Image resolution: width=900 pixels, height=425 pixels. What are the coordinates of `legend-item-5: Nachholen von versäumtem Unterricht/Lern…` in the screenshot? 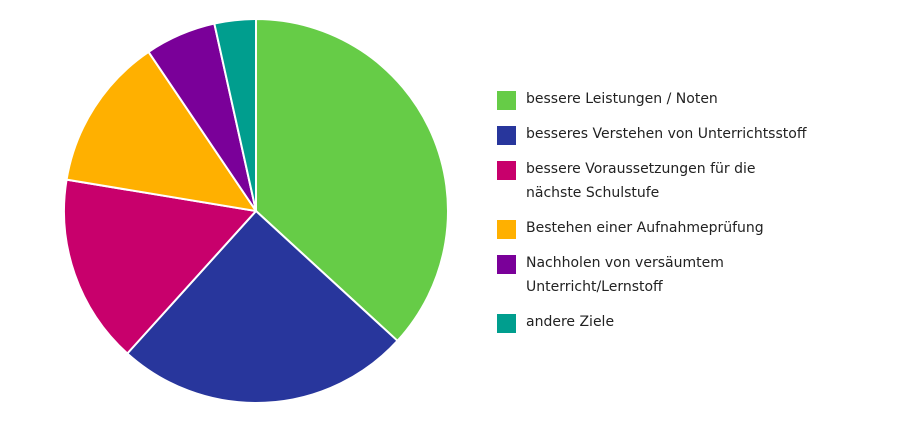 It's located at (687, 276).